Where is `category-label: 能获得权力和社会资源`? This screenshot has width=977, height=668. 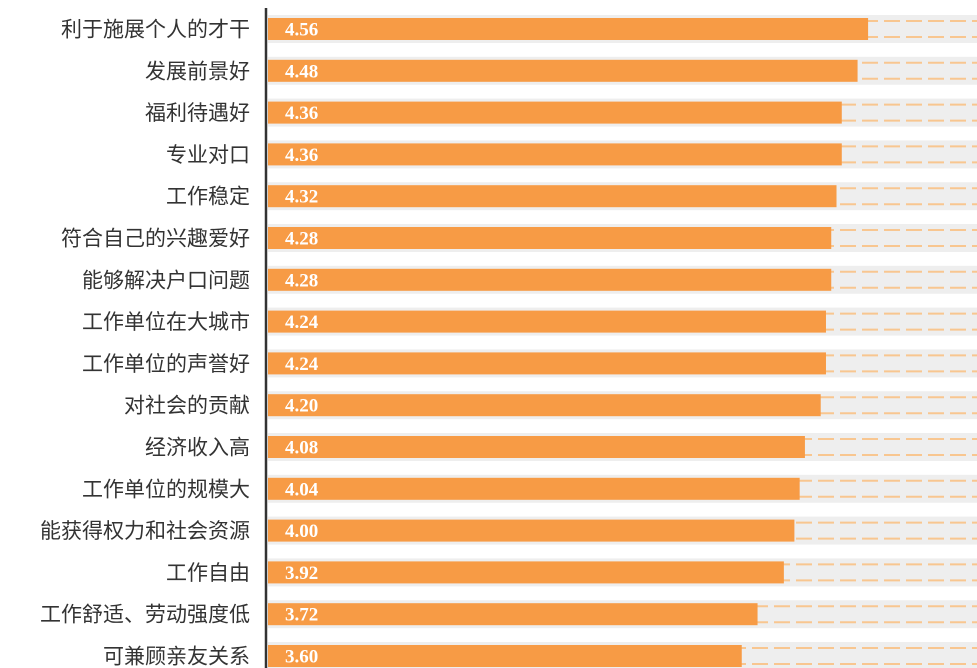
category-label: 能获得权力和社会资源 is located at coordinates (145, 531).